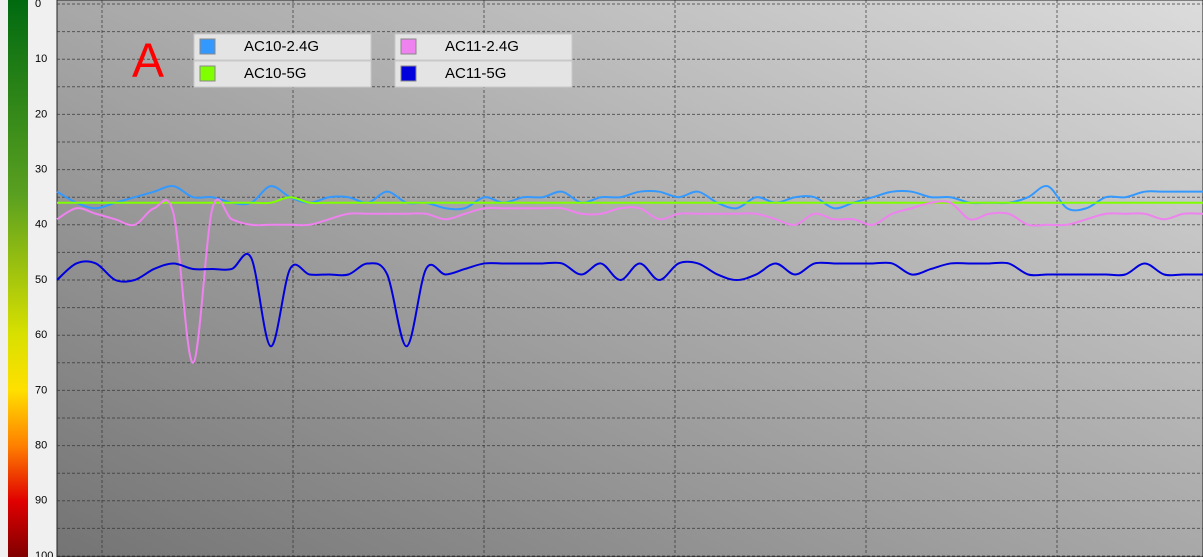 The width and height of the screenshot is (1203, 557). I want to click on annotation: A, so click(148, 61).